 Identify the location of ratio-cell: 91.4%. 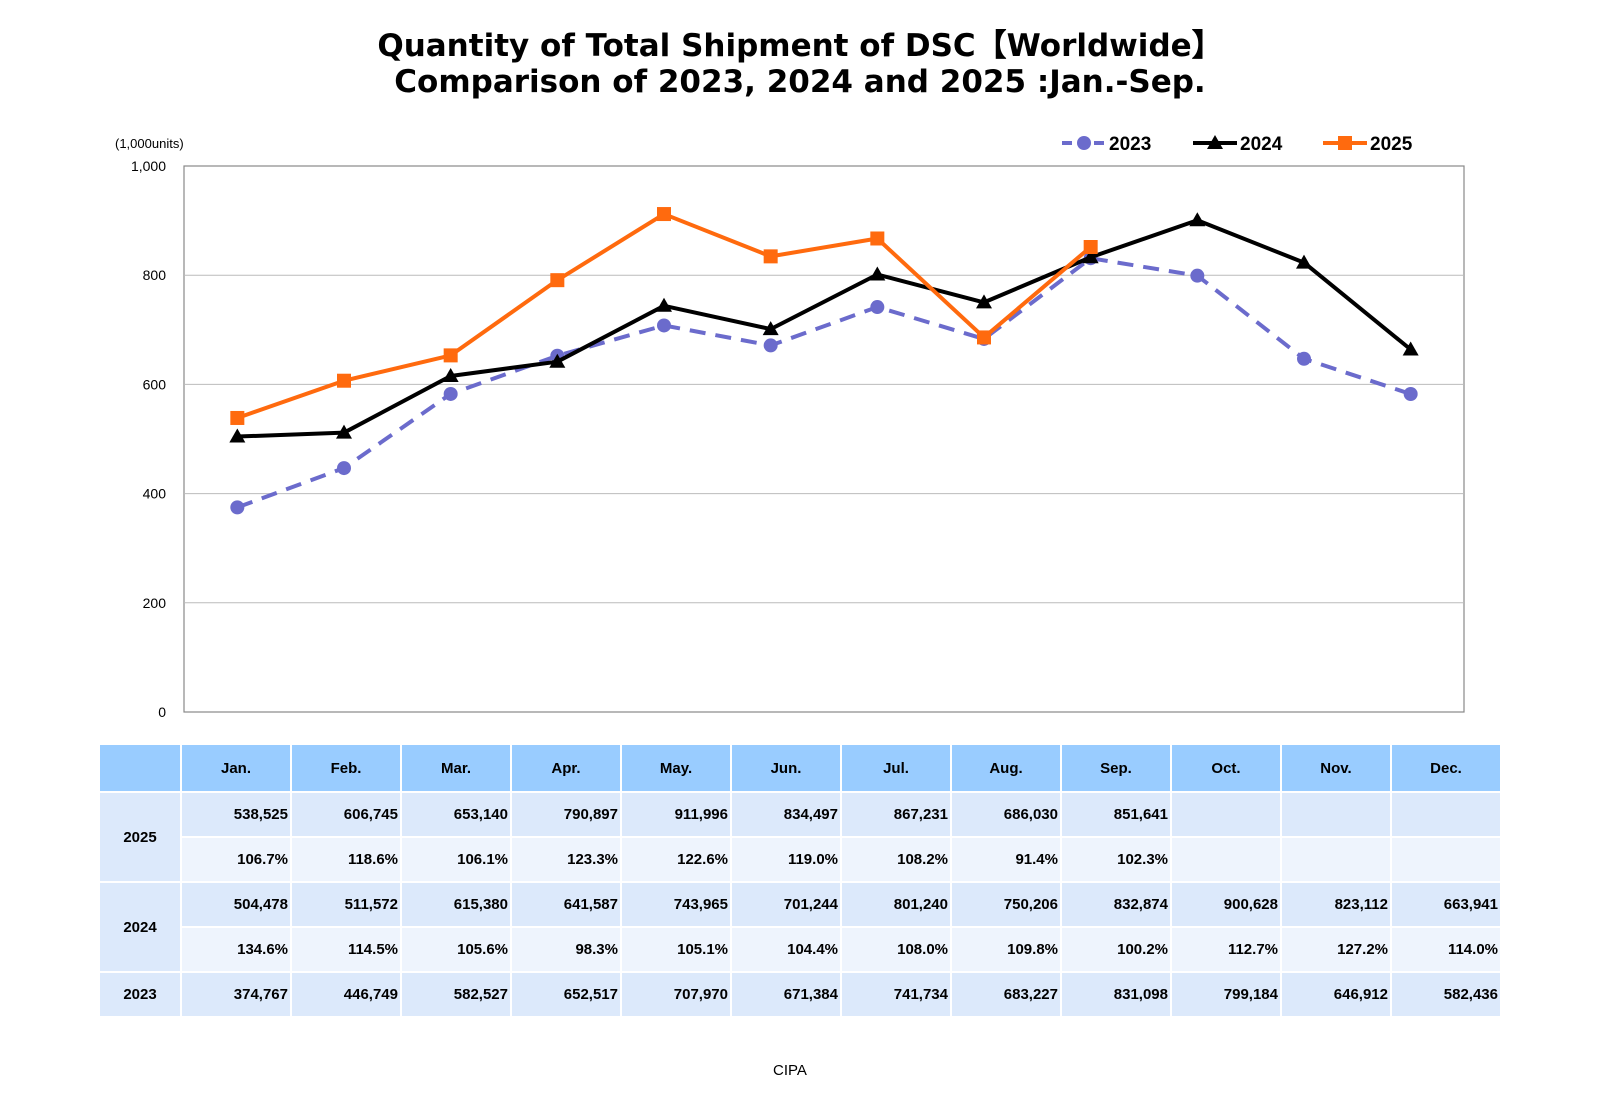
(1006, 859).